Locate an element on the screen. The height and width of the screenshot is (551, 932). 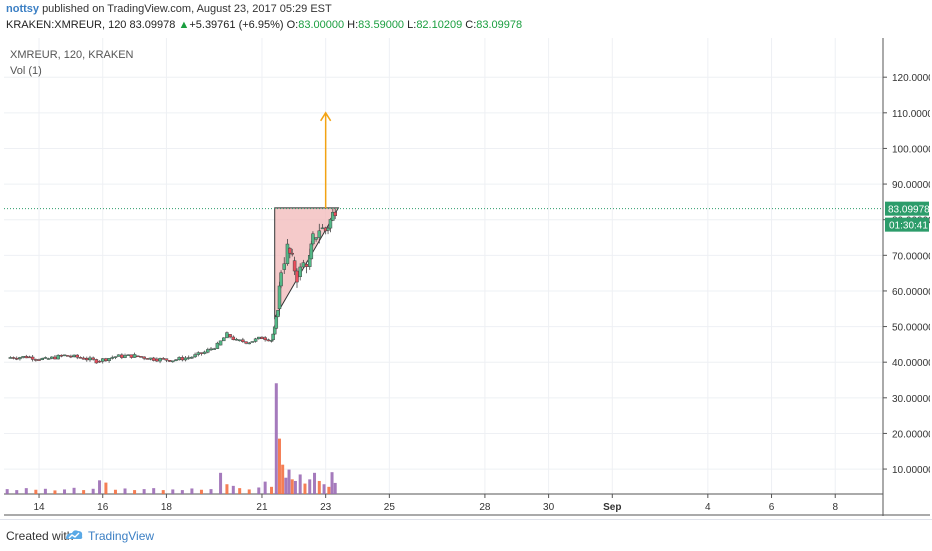
last-price: 83.09978 is located at coordinates (152, 25).